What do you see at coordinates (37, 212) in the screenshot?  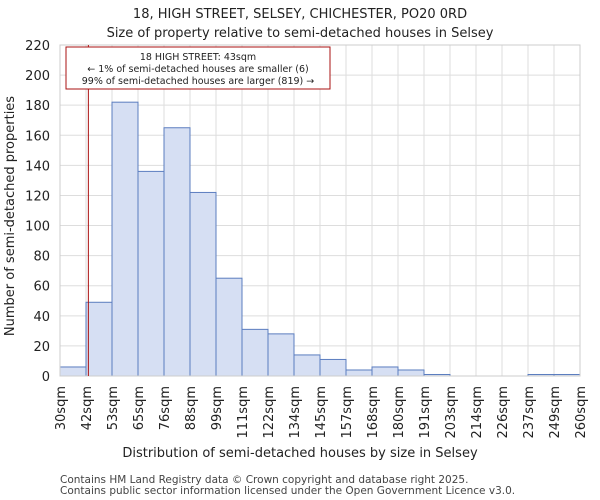 I see `y-axis-ticks: 0 20 40 60 80 100 120 140 160 180 200 220` at bounding box center [37, 212].